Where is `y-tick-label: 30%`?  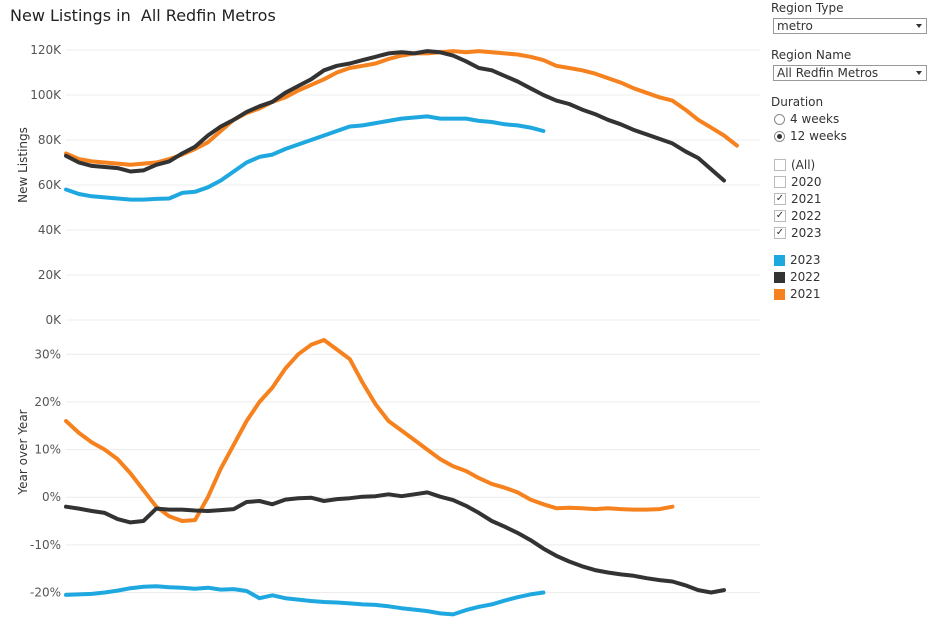 y-tick-label: 30% is located at coordinates (47, 354).